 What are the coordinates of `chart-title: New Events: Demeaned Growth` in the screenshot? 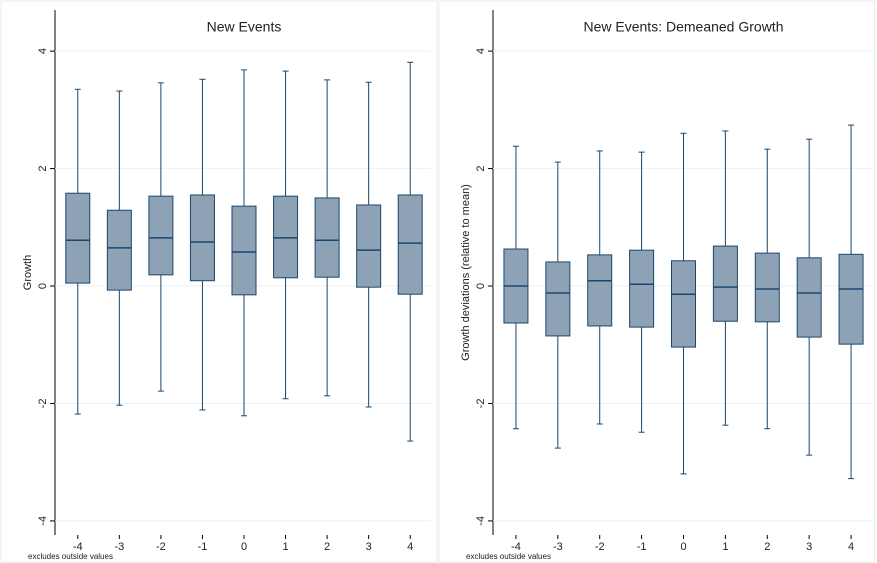 It's located at (684, 27).